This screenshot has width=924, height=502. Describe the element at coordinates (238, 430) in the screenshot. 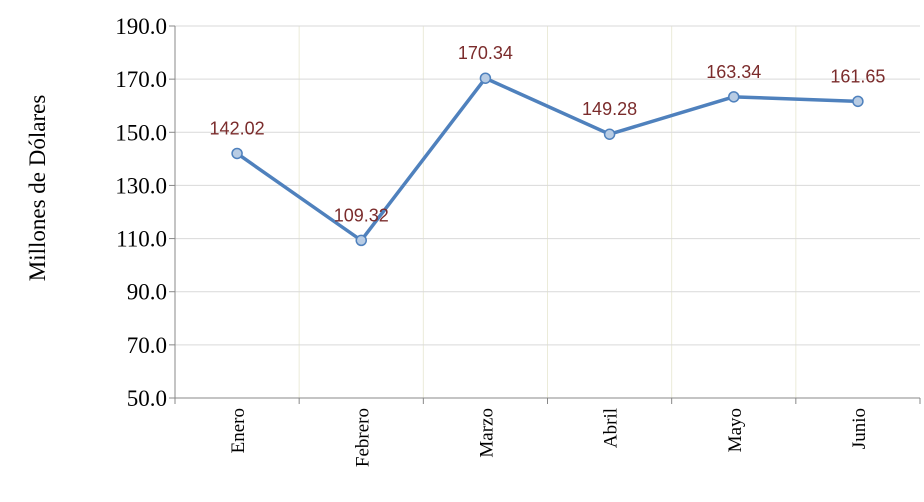

I see `x-tick-label: Enero` at that location.